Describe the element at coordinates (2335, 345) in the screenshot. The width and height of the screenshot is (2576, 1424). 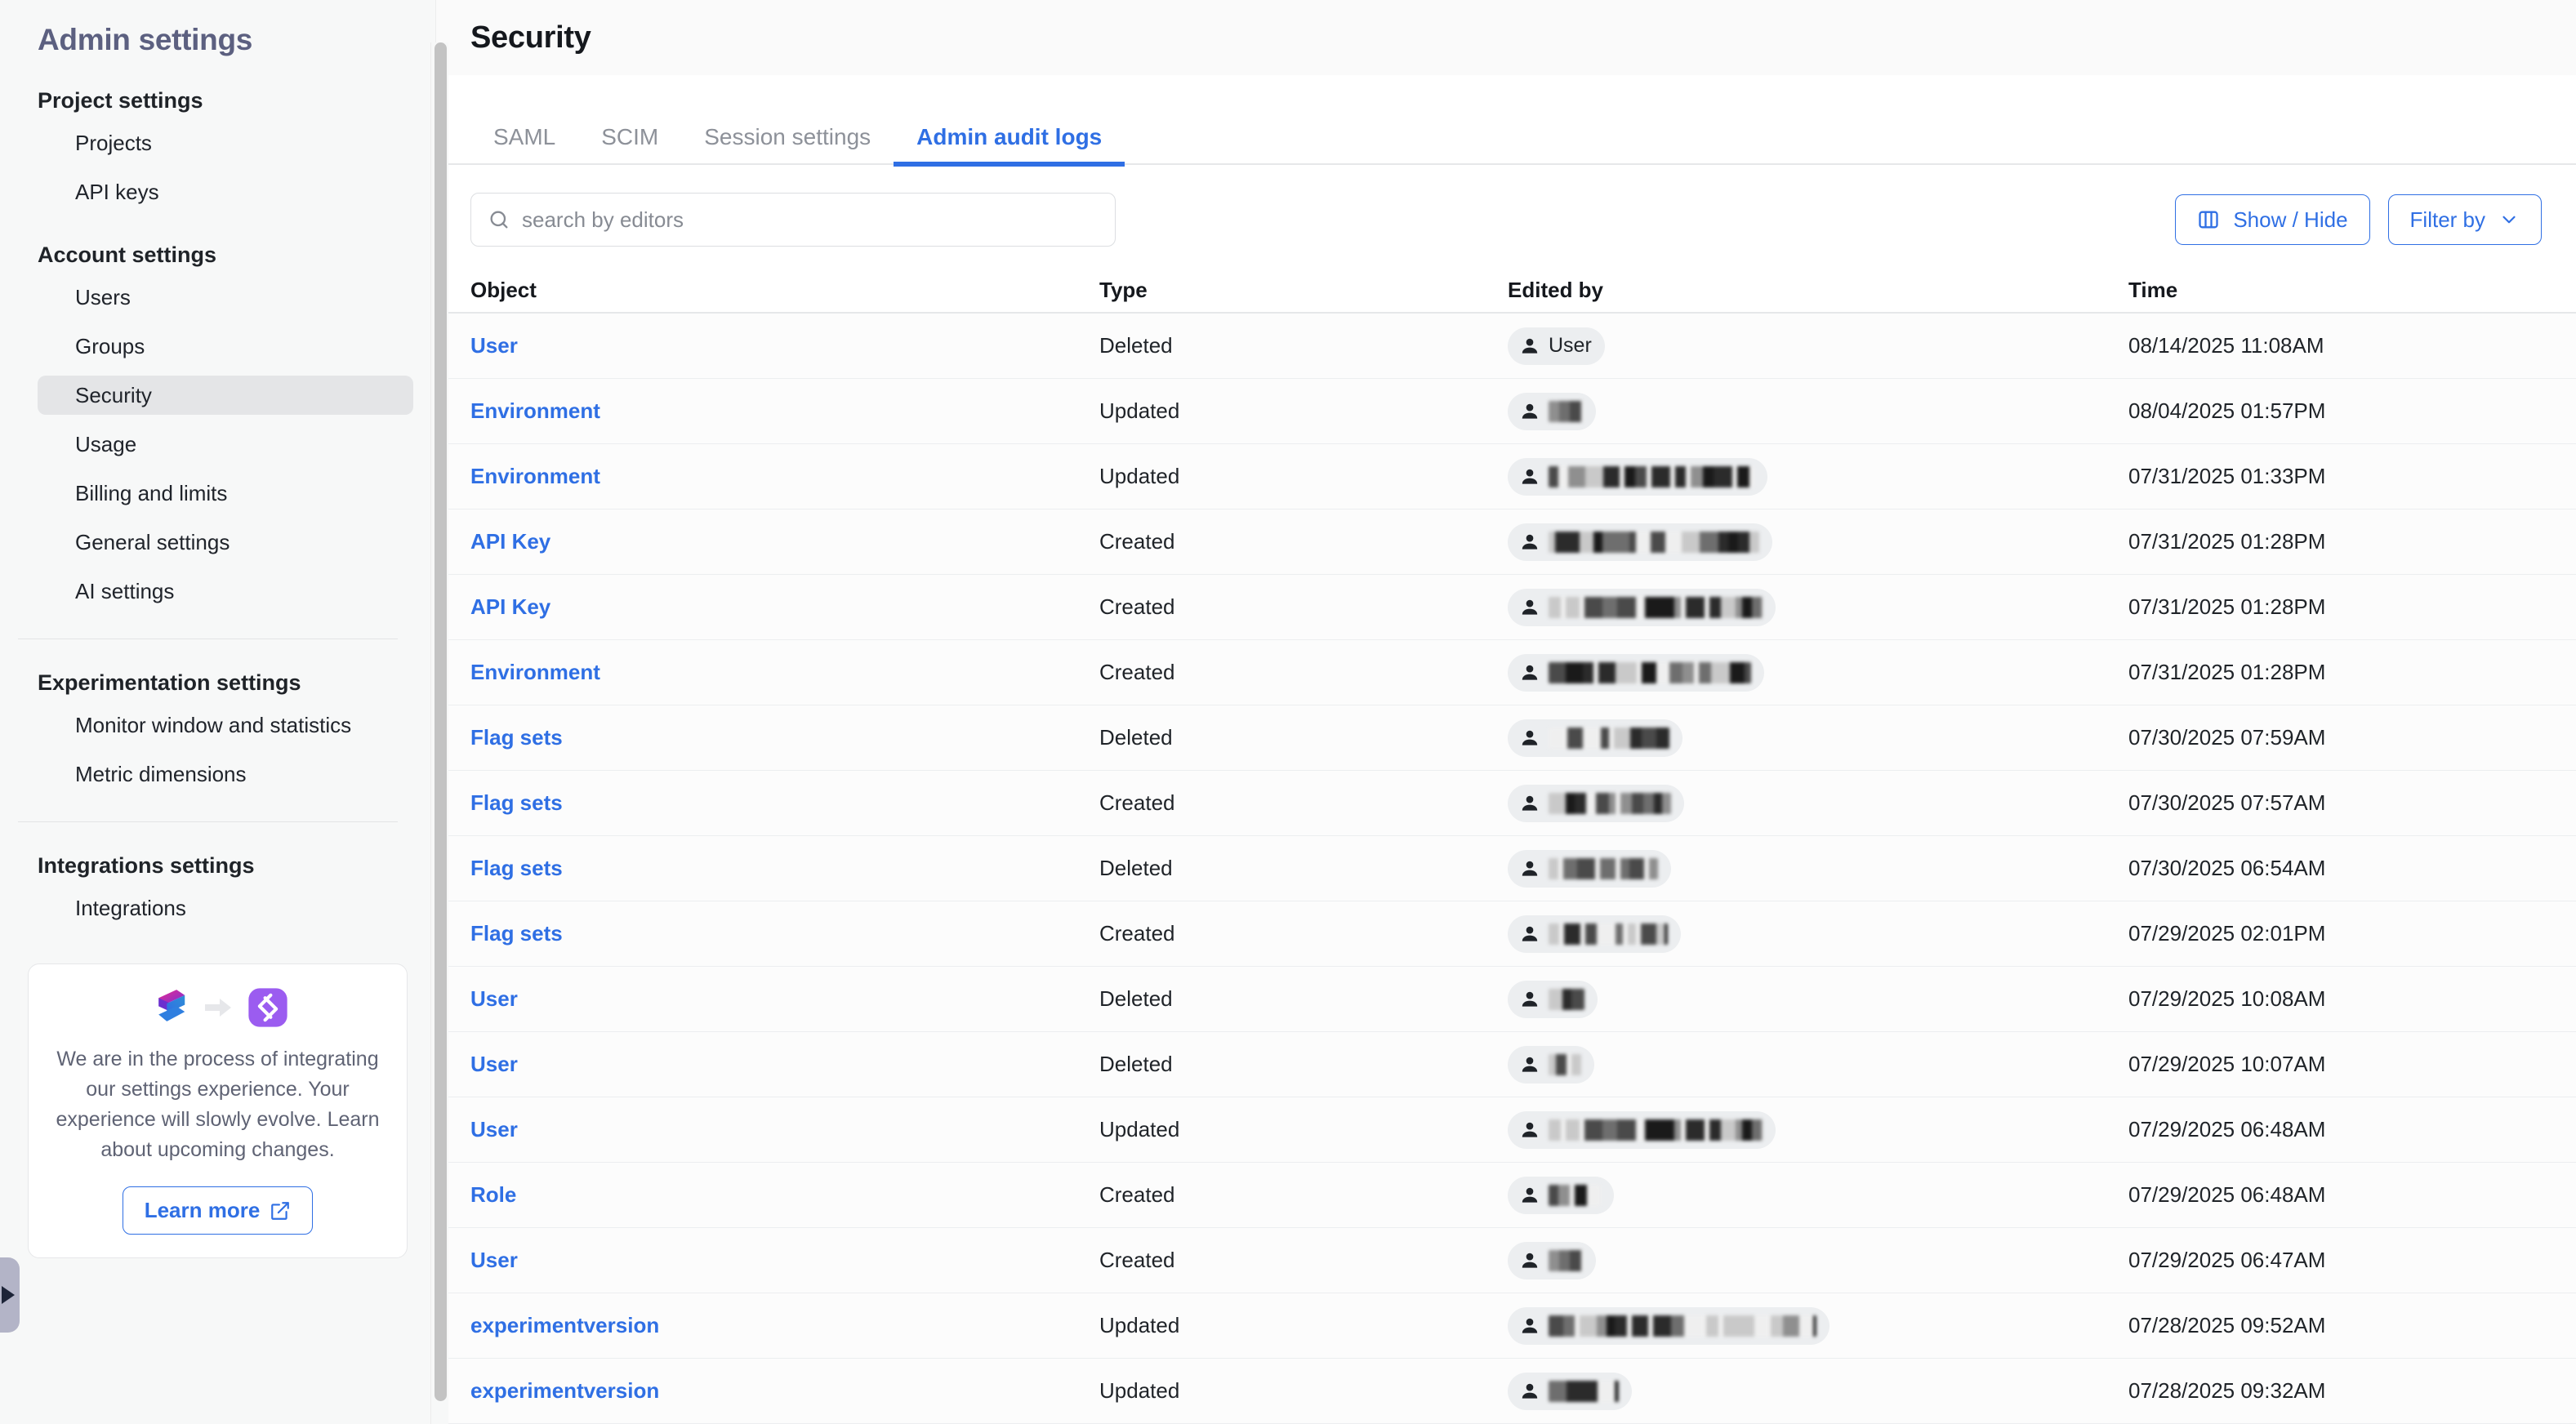
I see `cell-time: 08/14/2025 11:08AM` at that location.